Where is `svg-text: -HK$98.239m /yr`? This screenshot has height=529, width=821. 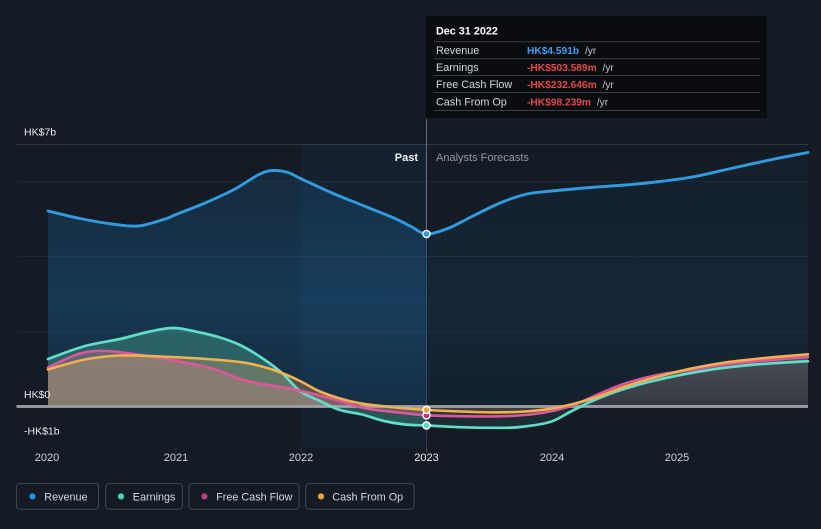
svg-text: -HK$98.239m /yr is located at coordinates (568, 102).